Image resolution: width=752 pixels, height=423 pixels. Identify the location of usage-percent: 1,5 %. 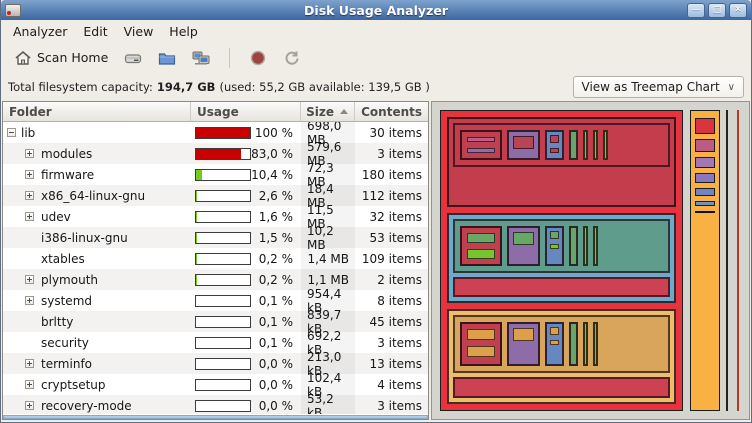
(275, 237).